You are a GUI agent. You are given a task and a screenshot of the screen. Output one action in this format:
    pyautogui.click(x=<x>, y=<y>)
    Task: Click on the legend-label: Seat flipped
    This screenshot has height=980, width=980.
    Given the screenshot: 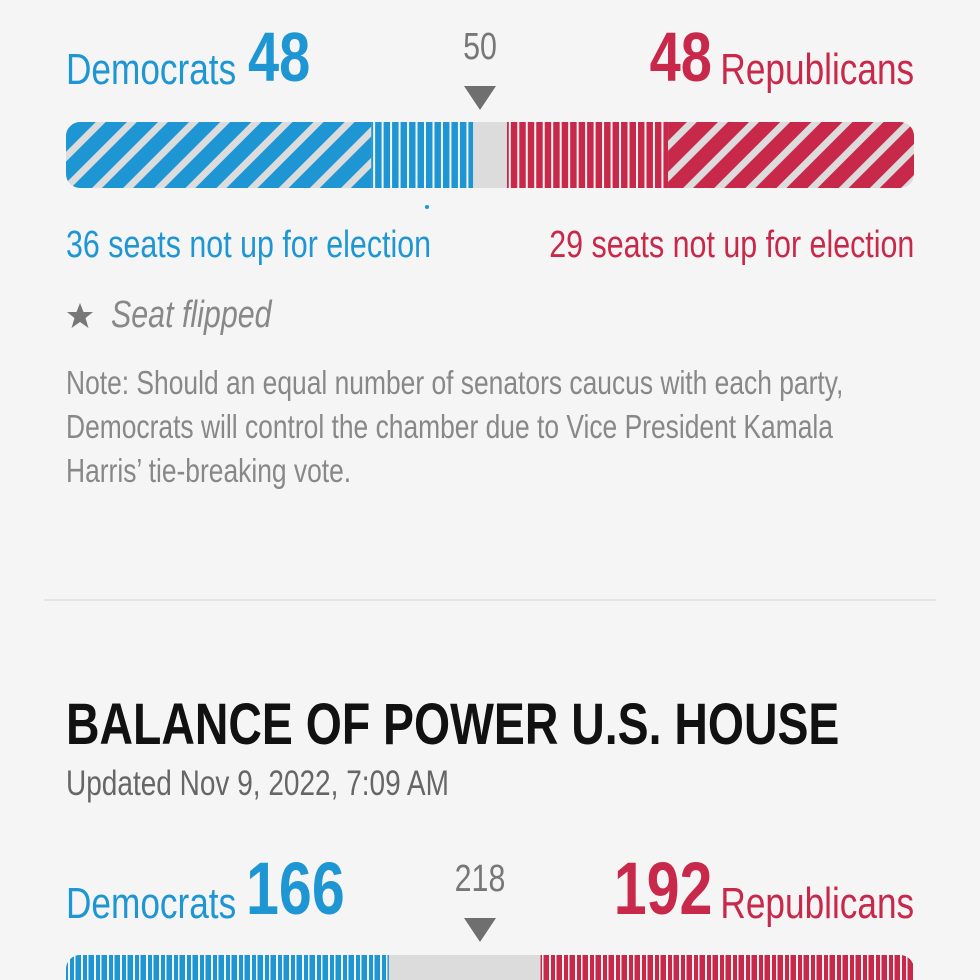 What is the action you would take?
    pyautogui.click(x=191, y=315)
    